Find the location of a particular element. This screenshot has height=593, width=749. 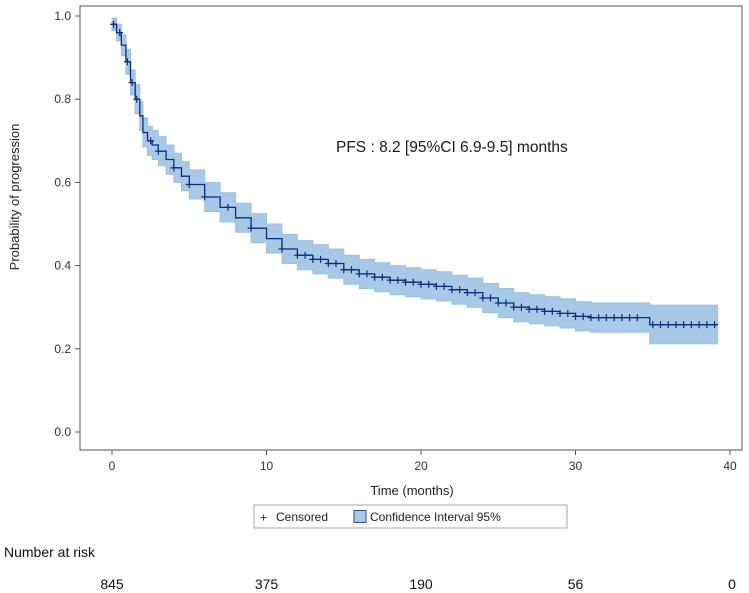

pfs-annotation: PFS : 8.2 [95%CI 6.9-9.5] months is located at coordinates (452, 147).